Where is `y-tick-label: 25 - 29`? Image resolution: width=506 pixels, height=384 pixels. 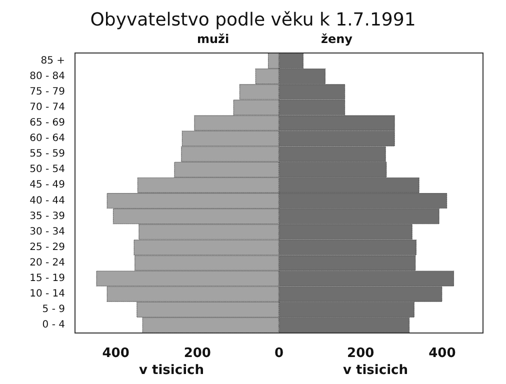 y-tick-label: 25 - 29 is located at coordinates (47, 247).